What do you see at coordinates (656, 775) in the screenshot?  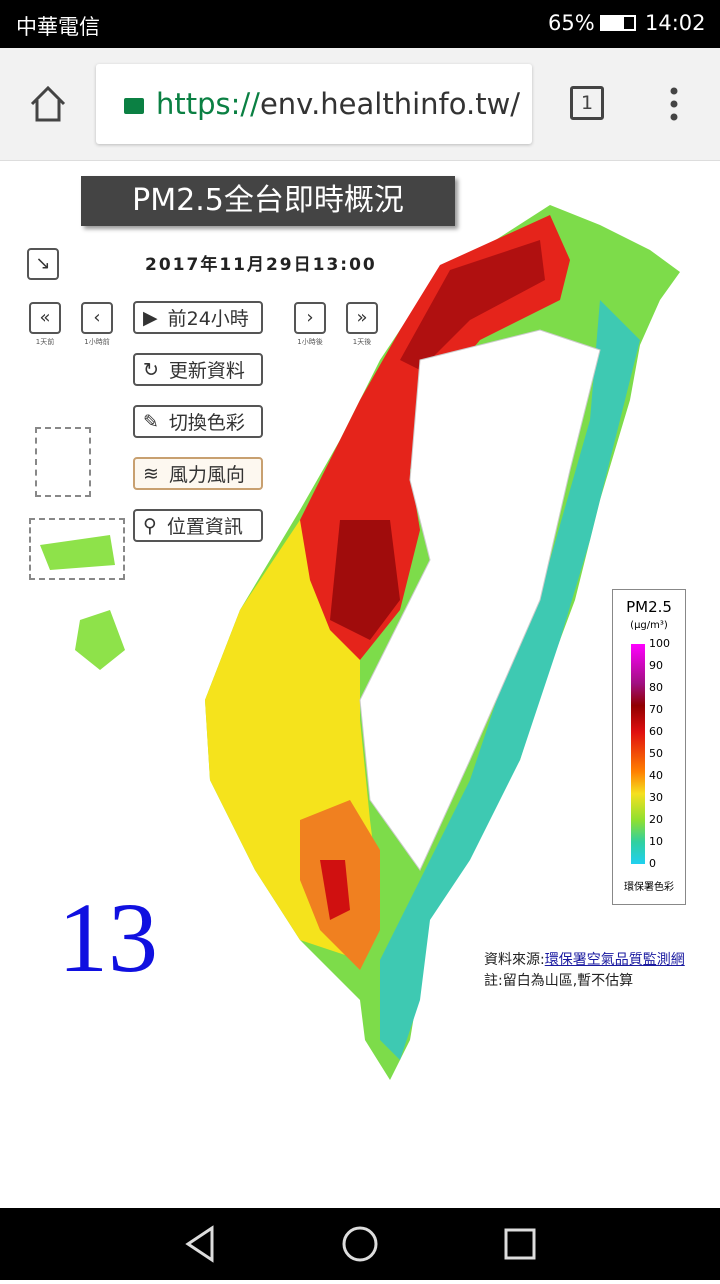 I see `legend-tick: 40` at bounding box center [656, 775].